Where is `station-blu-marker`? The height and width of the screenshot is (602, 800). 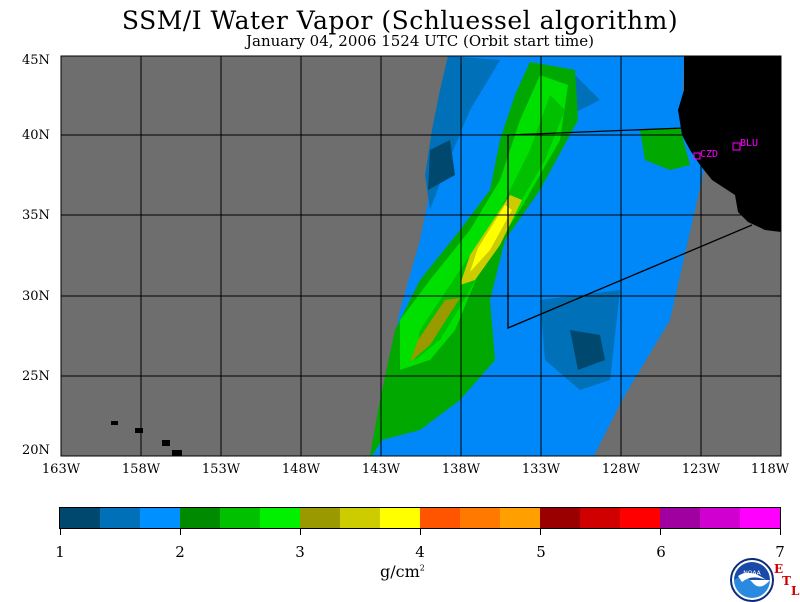 station-blu-marker is located at coordinates (736, 146).